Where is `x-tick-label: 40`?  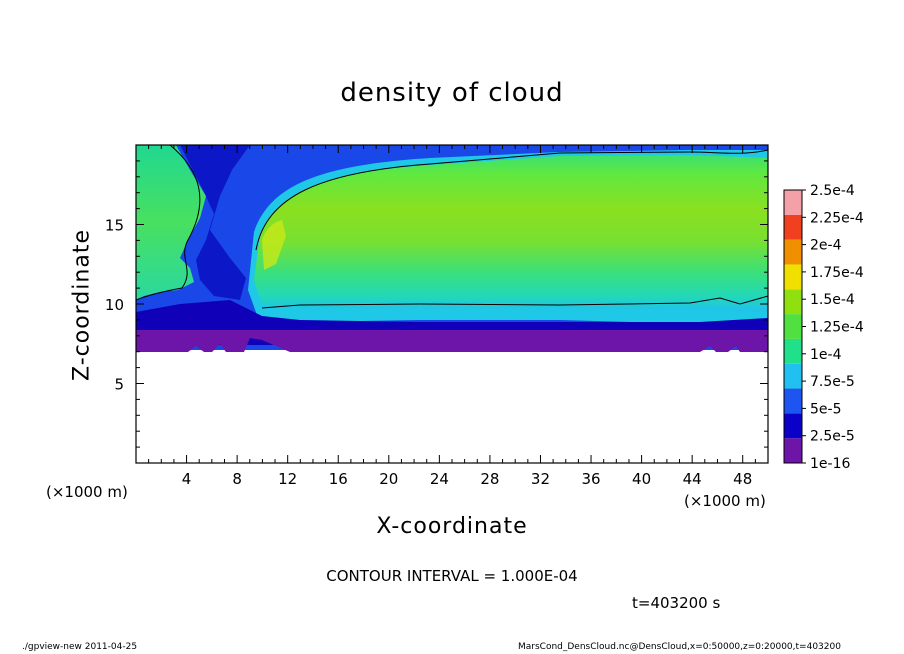
x-tick-label: 40 is located at coordinates (641, 479).